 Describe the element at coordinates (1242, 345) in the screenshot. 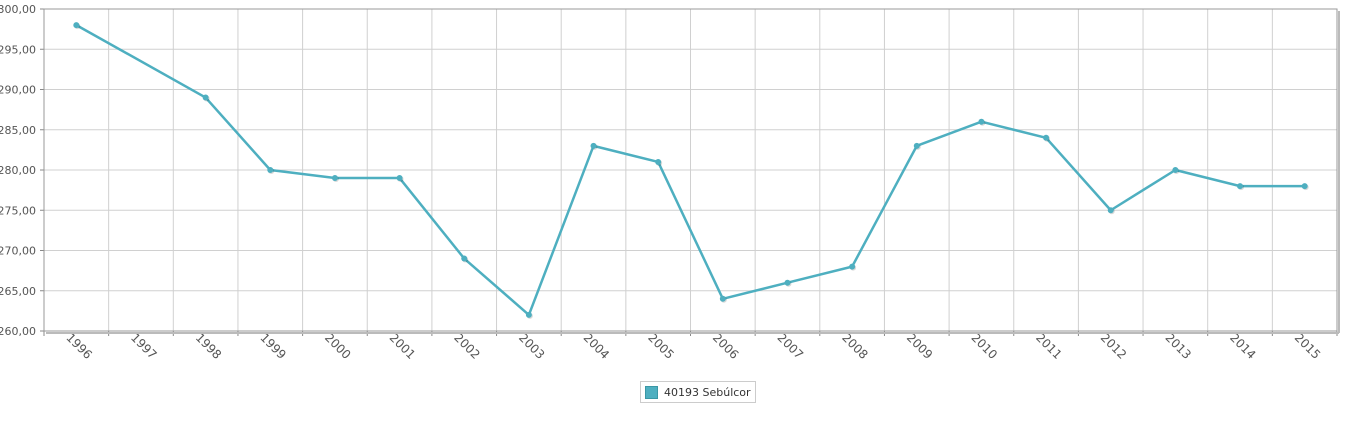

I see `x-tick-label: 2014` at that location.